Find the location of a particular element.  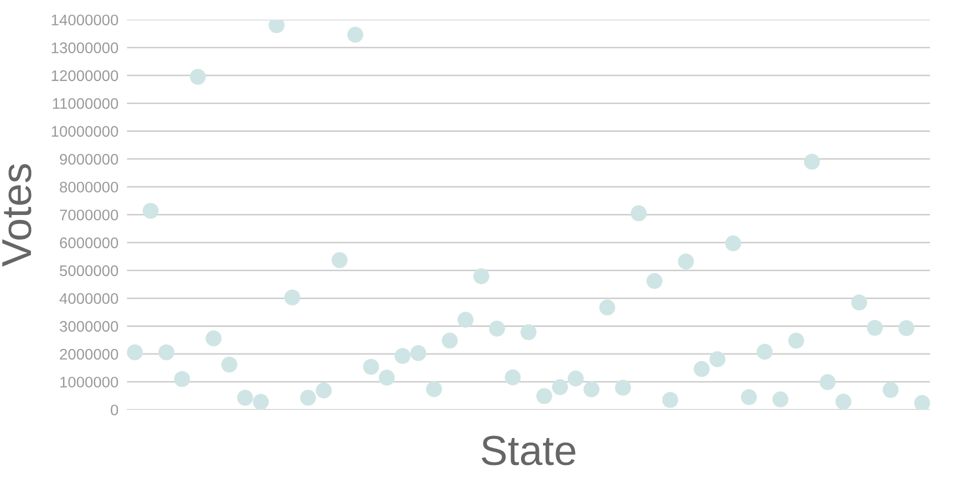

y-tick-label: 6000000 is located at coordinates (89, 242).